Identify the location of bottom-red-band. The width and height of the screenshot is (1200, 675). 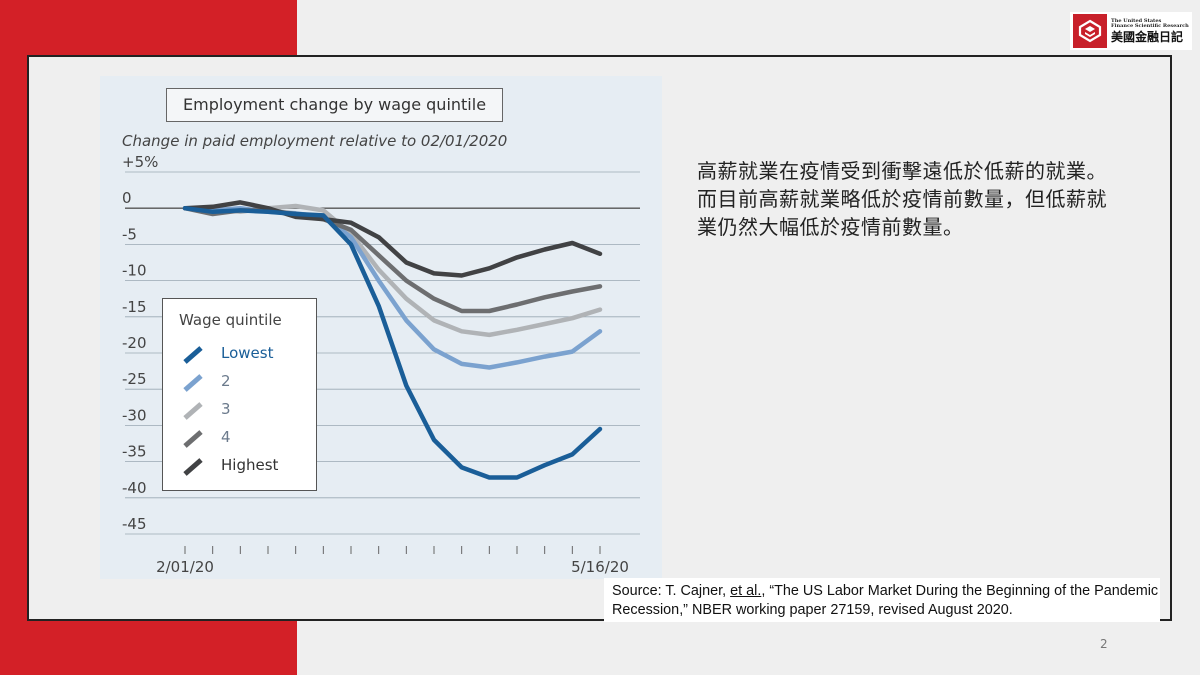
(148, 648).